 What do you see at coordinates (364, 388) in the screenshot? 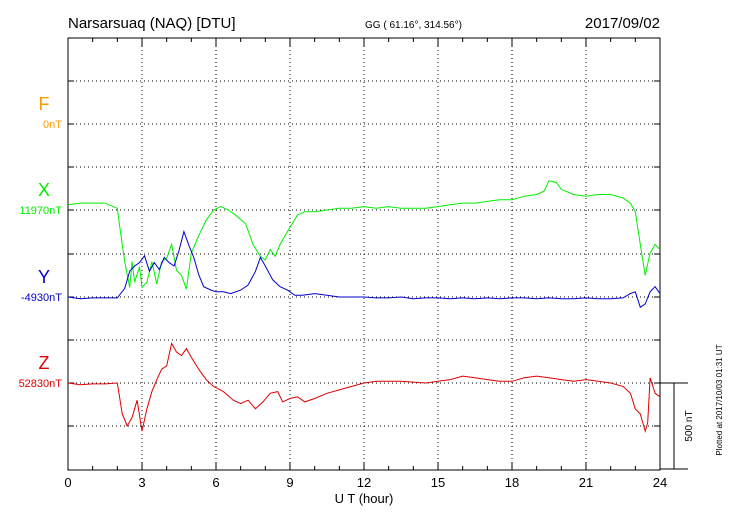
I see `series-line-z` at bounding box center [364, 388].